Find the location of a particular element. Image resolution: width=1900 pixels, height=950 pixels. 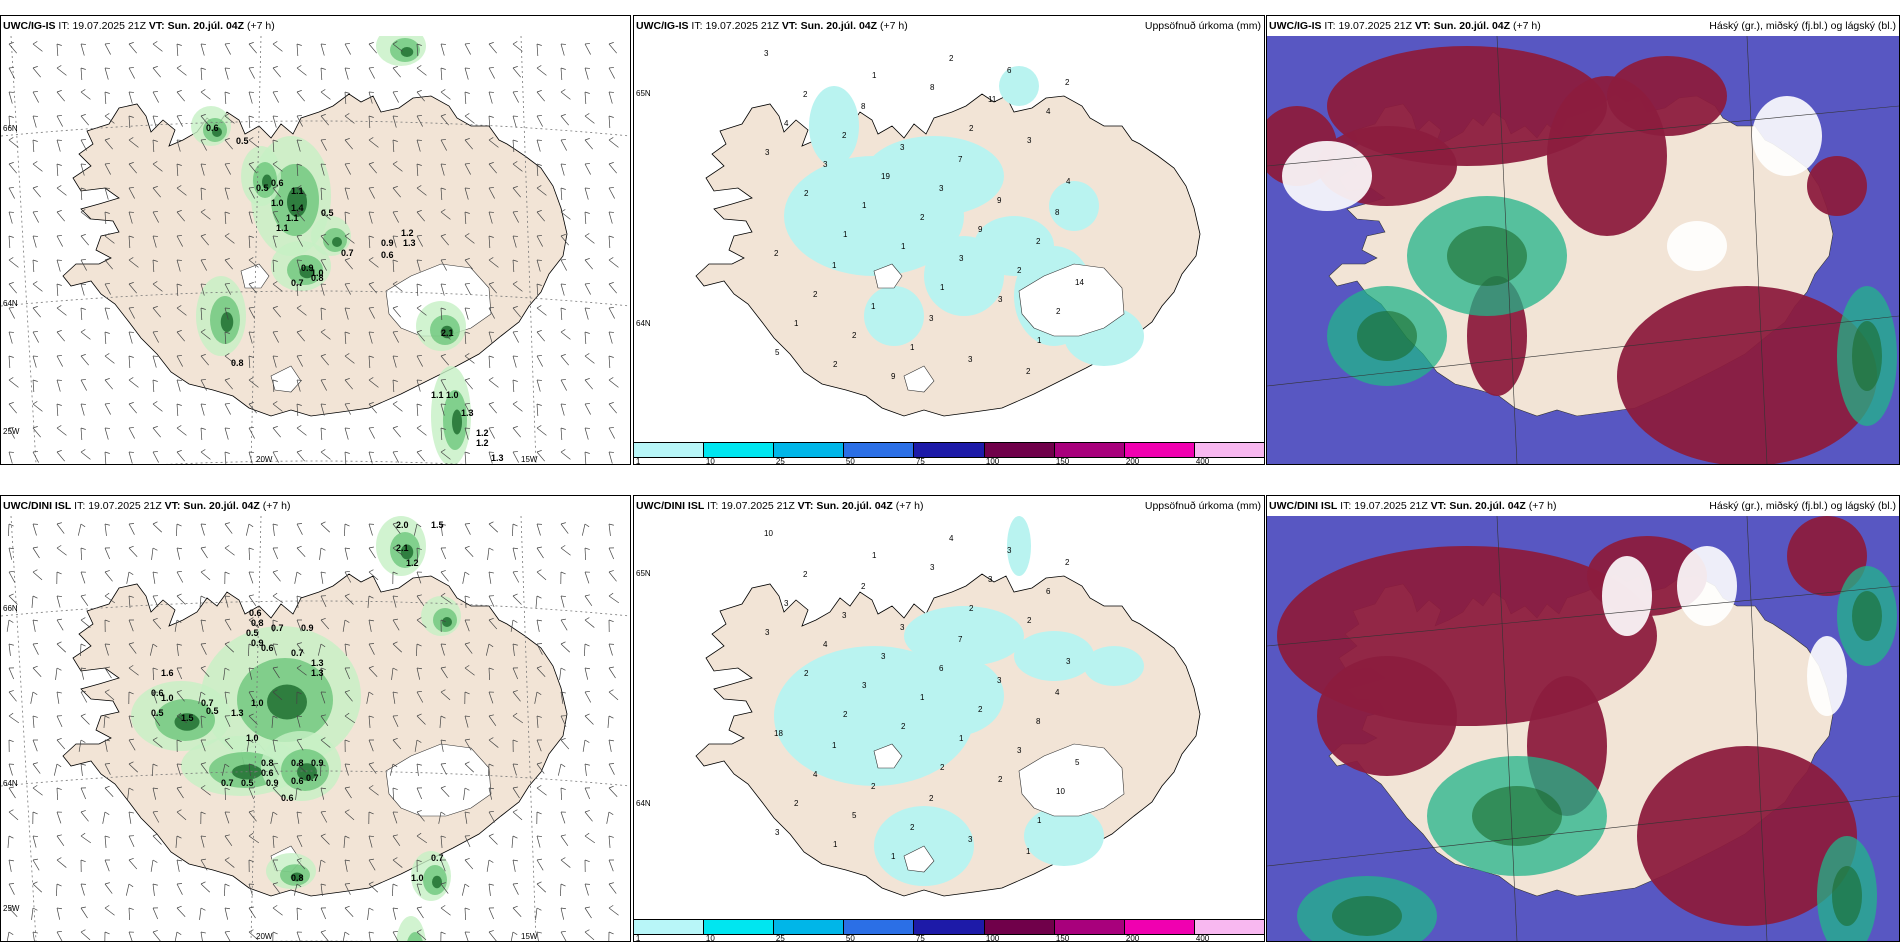

high-cloud-area is located at coordinates (1827, 556).